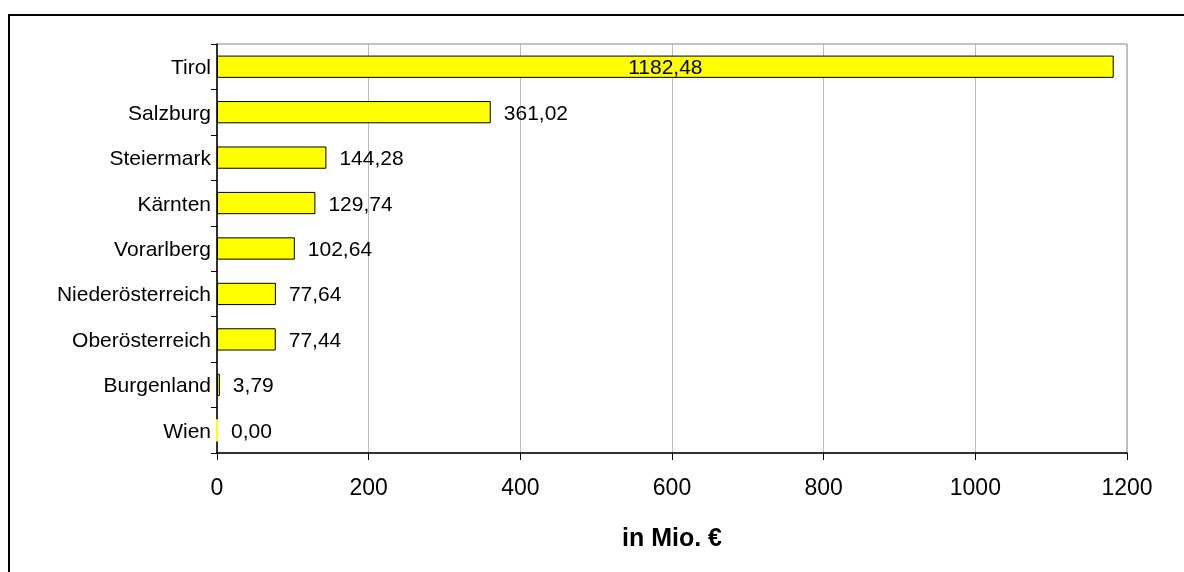 The image size is (1184, 572). I want to click on data-label: 144,28, so click(371, 158).